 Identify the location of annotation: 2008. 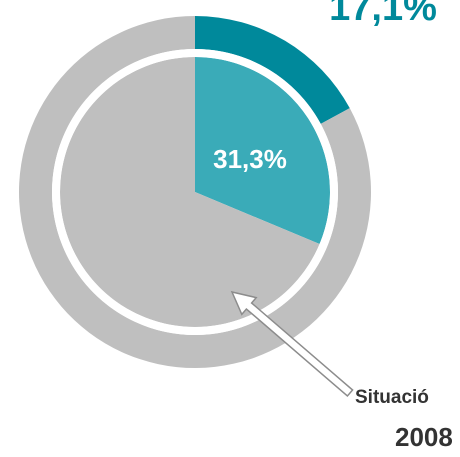
(424, 437).